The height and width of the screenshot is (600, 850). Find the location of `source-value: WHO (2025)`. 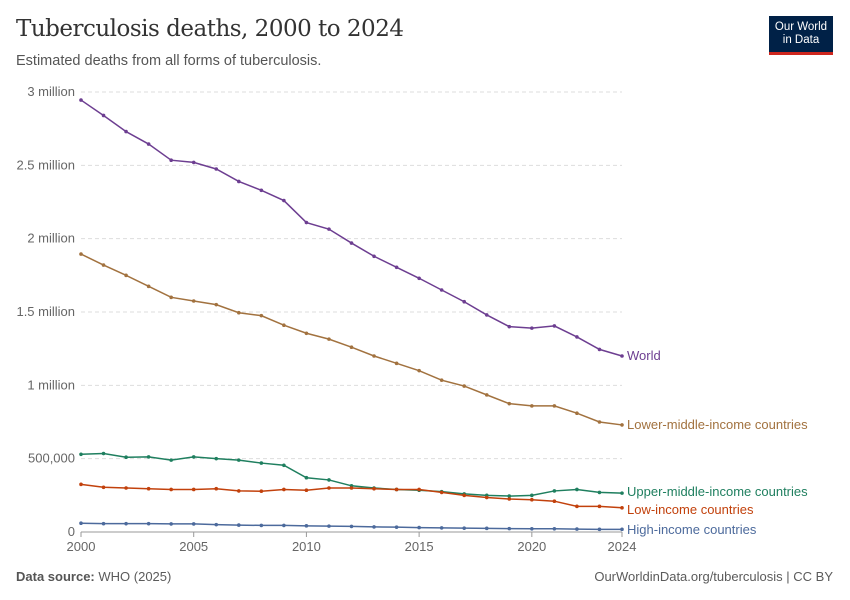

source-value: WHO (2025) is located at coordinates (135, 576).